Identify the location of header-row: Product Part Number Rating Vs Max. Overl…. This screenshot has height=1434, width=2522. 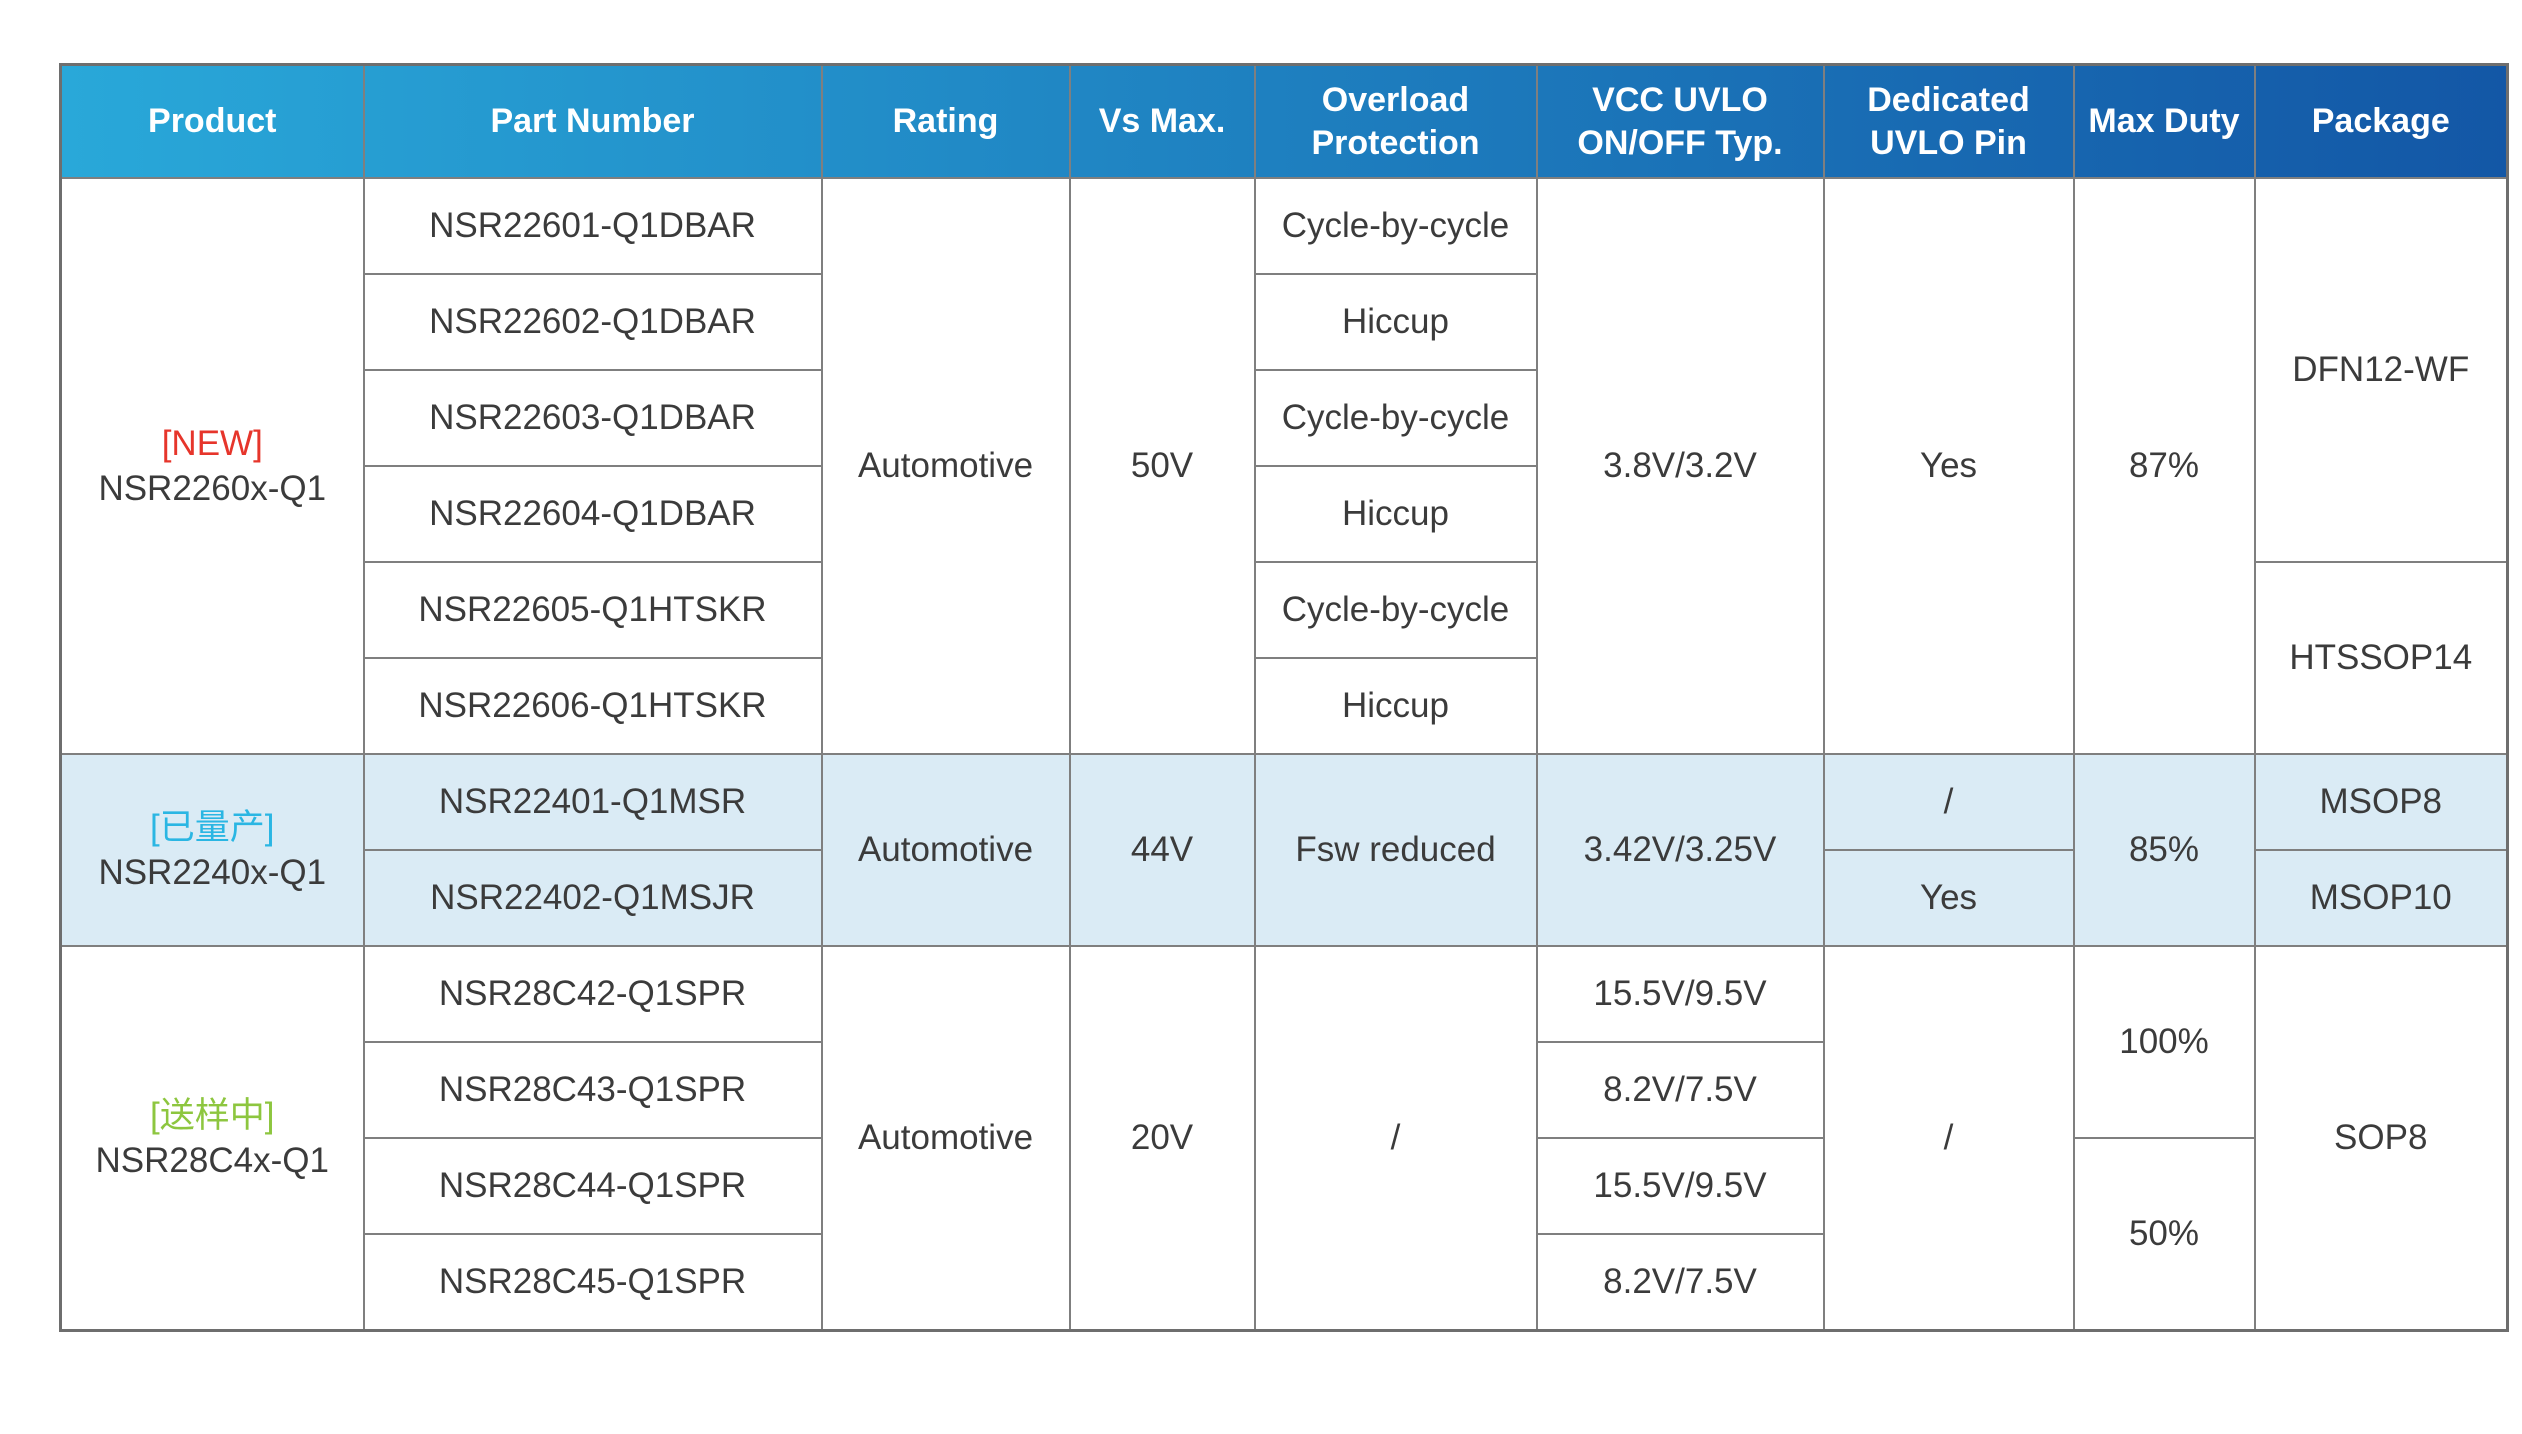
(1284, 121).